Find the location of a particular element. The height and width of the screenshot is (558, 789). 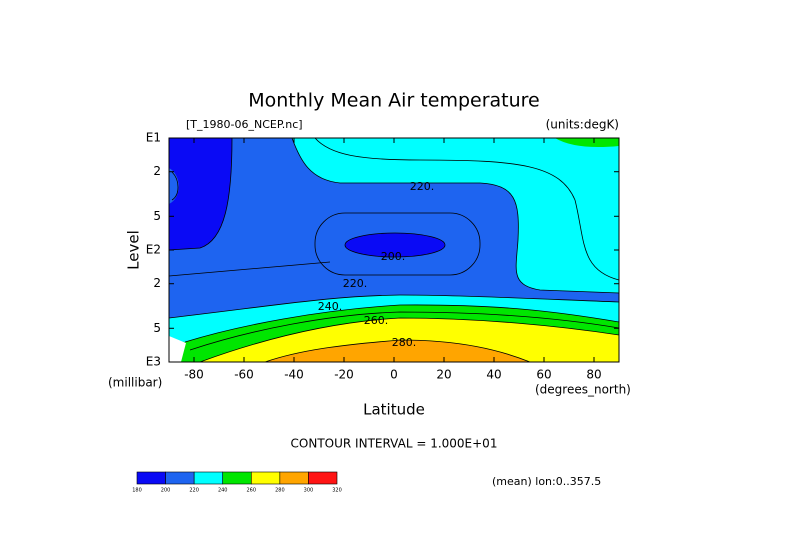

y-tick-label: E2 is located at coordinates (153, 250).